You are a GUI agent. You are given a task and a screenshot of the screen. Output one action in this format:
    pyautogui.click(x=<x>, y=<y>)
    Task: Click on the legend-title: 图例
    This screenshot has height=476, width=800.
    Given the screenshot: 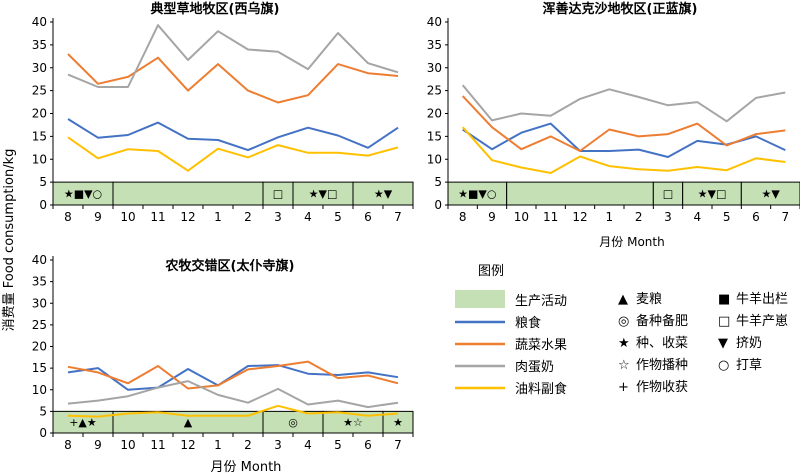 What is the action you would take?
    pyautogui.click(x=491, y=271)
    